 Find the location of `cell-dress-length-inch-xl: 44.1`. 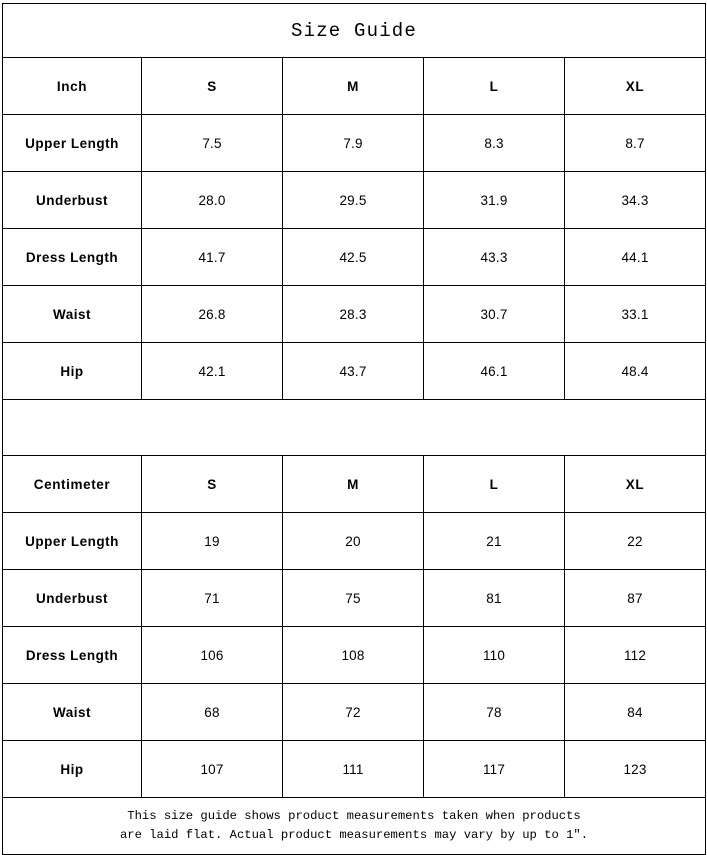

cell-dress-length-inch-xl: 44.1 is located at coordinates (635, 257).